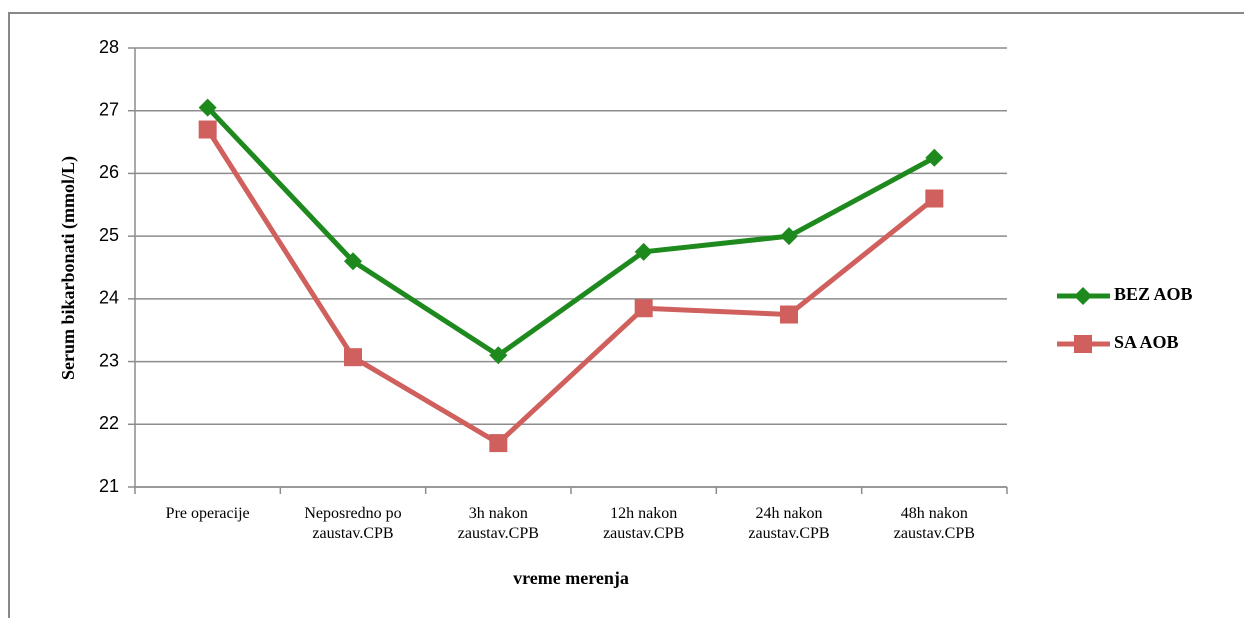 This screenshot has width=1244, height=618. Describe the element at coordinates (353, 523) in the screenshot. I see `x-tick-label: Neposredno po zaustav.CPB` at that location.